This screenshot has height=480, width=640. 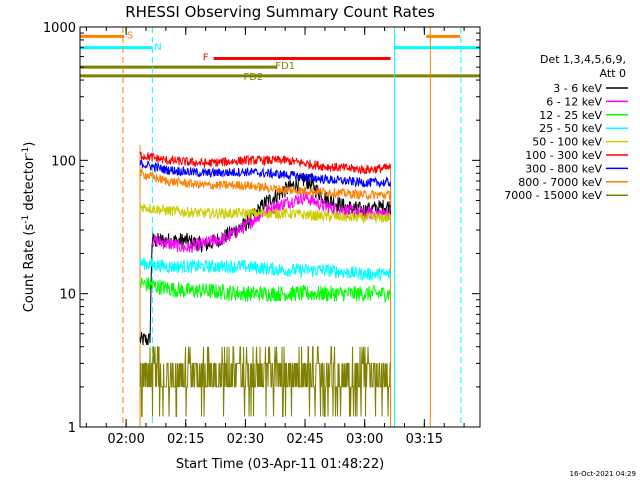 What do you see at coordinates (553, 195) in the screenshot?
I see `legend-entry-label: 7000 - 15000 keV` at bounding box center [553, 195].